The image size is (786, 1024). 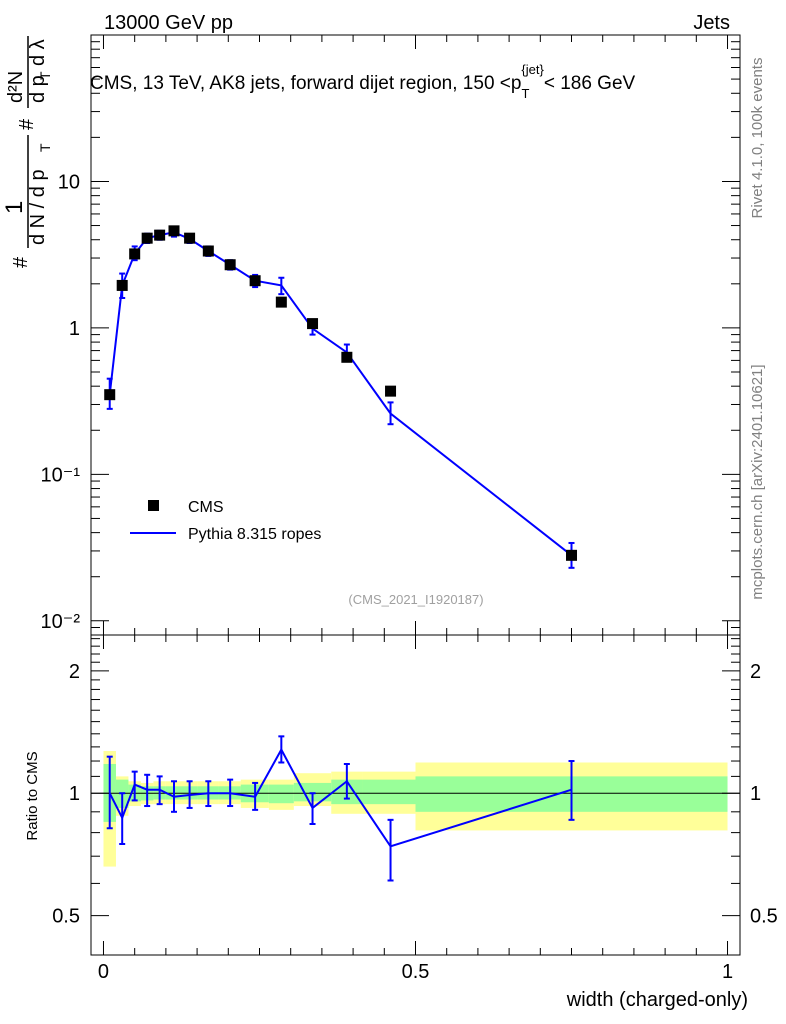 What do you see at coordinates (66, 917) in the screenshot?
I see `ratio-y-tick-label: 0.5` at bounding box center [66, 917].